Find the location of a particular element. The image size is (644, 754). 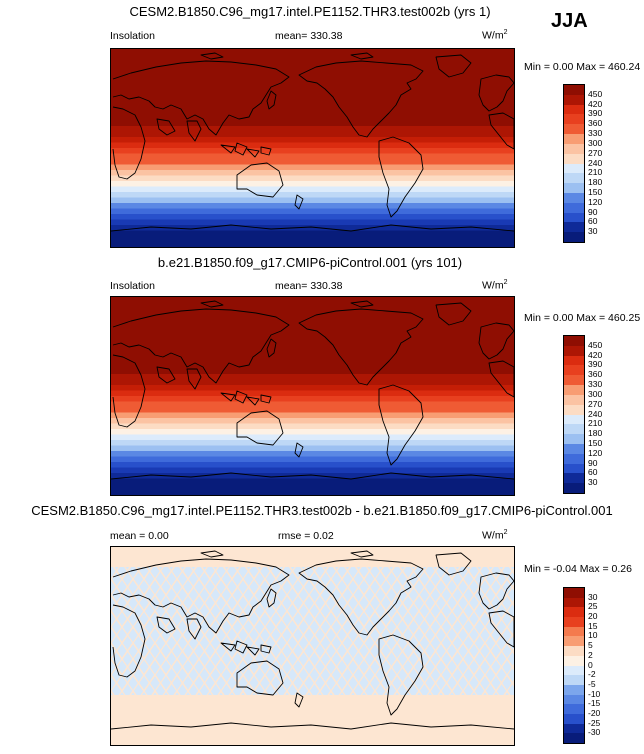

panel3-units: W/m2 is located at coordinates (495, 535).